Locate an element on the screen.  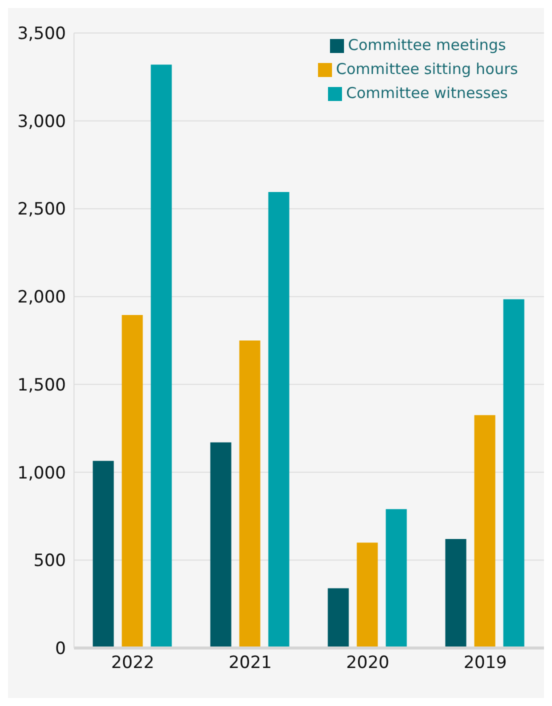
y-tick-label: 3,500 is located at coordinates (41, 34).